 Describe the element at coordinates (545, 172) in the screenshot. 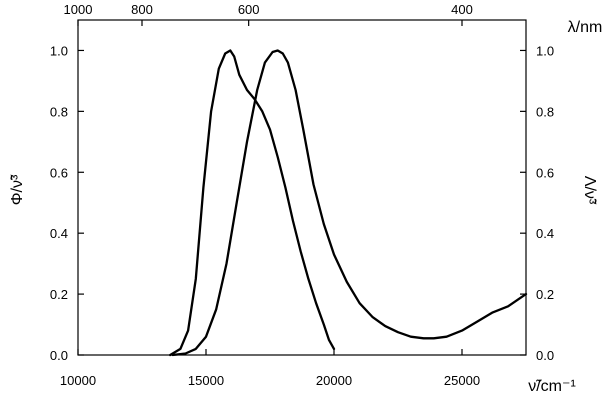

I see `y-tick-label-right: 0.6` at that location.